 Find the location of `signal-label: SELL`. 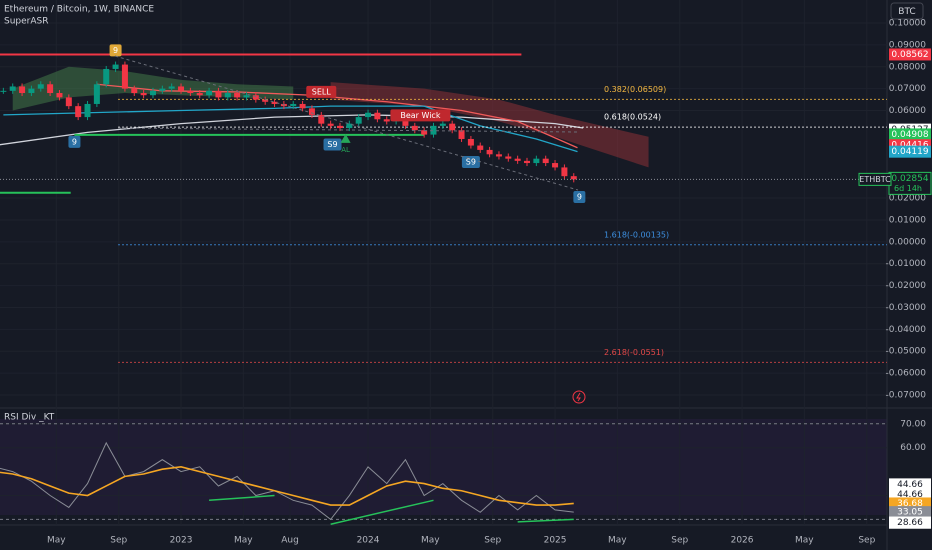

signal-label: SELL is located at coordinates (322, 91).